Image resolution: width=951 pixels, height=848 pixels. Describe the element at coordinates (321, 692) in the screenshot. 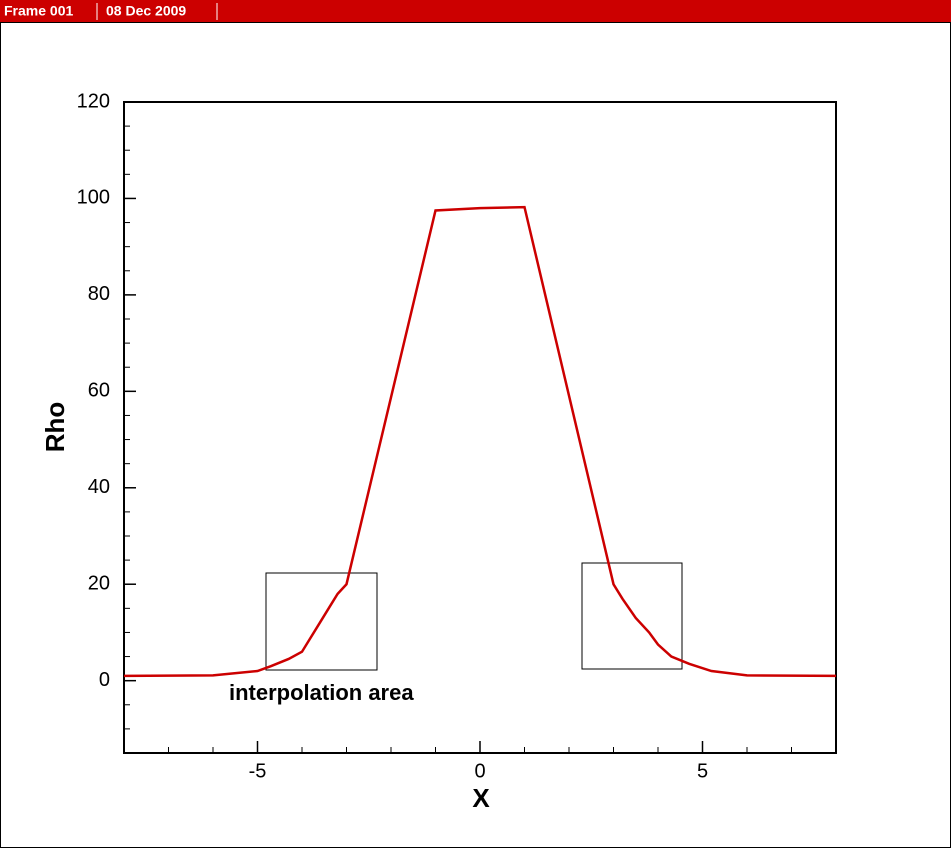

I see `annotation: interpolation area` at that location.